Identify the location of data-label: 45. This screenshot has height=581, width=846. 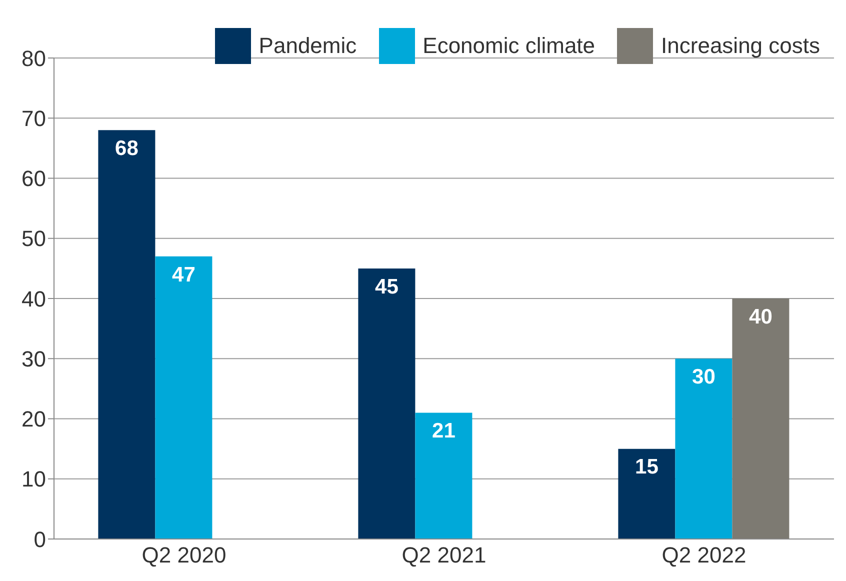
(387, 286).